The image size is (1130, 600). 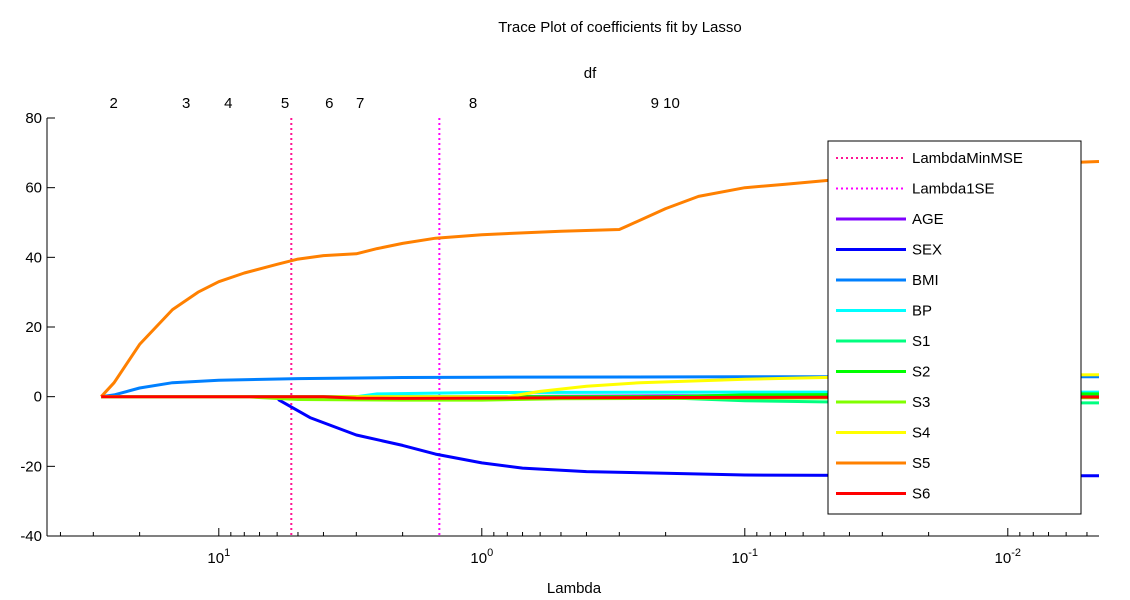 I want to click on legend-label: Lambda1SE, so click(x=953, y=189).